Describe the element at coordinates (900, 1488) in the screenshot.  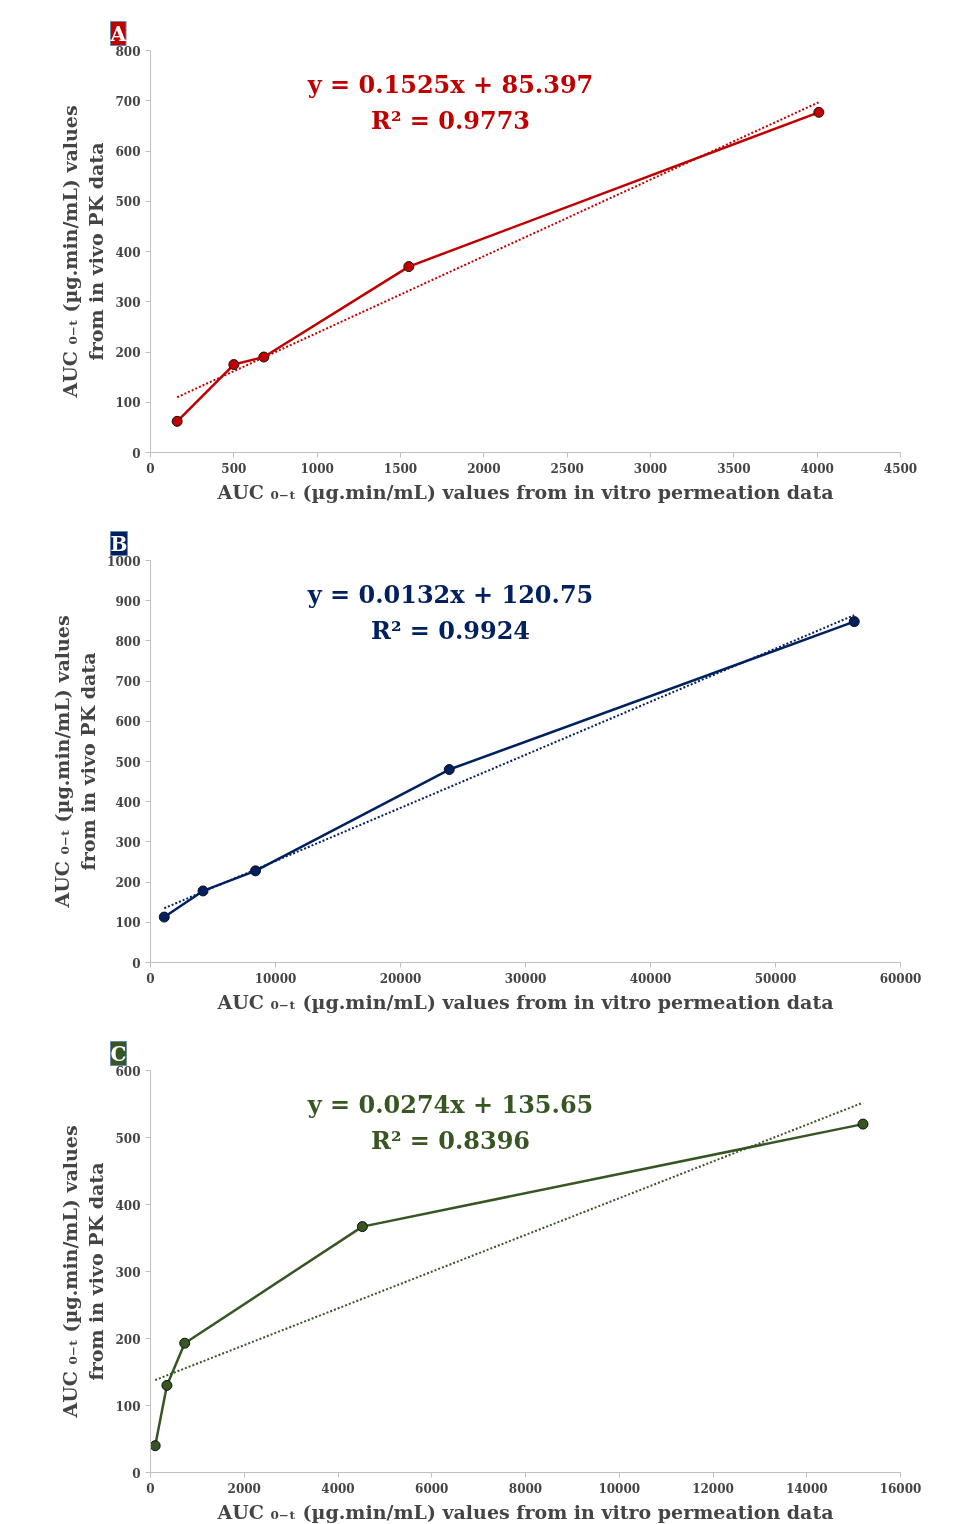
I see `x-tick-label: 16000` at that location.